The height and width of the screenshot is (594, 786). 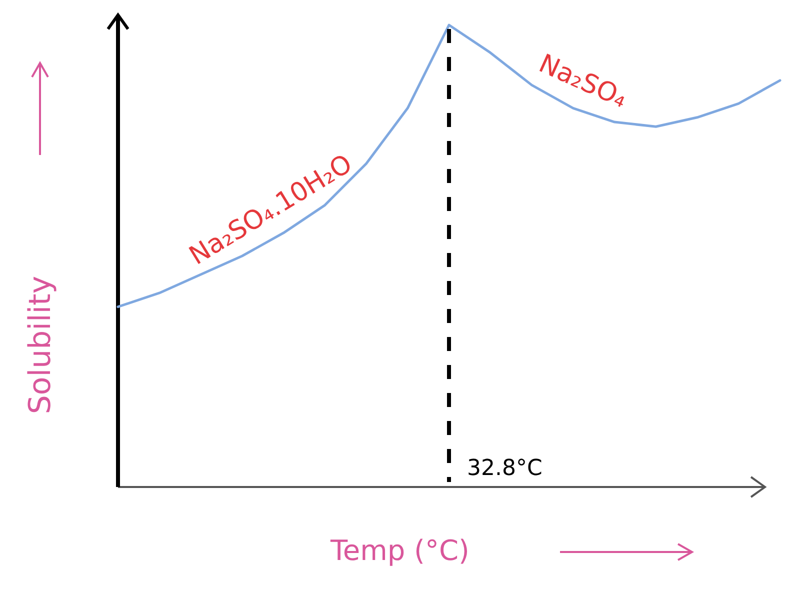 I want to click on annotation: 32.8°C, so click(x=504, y=468).